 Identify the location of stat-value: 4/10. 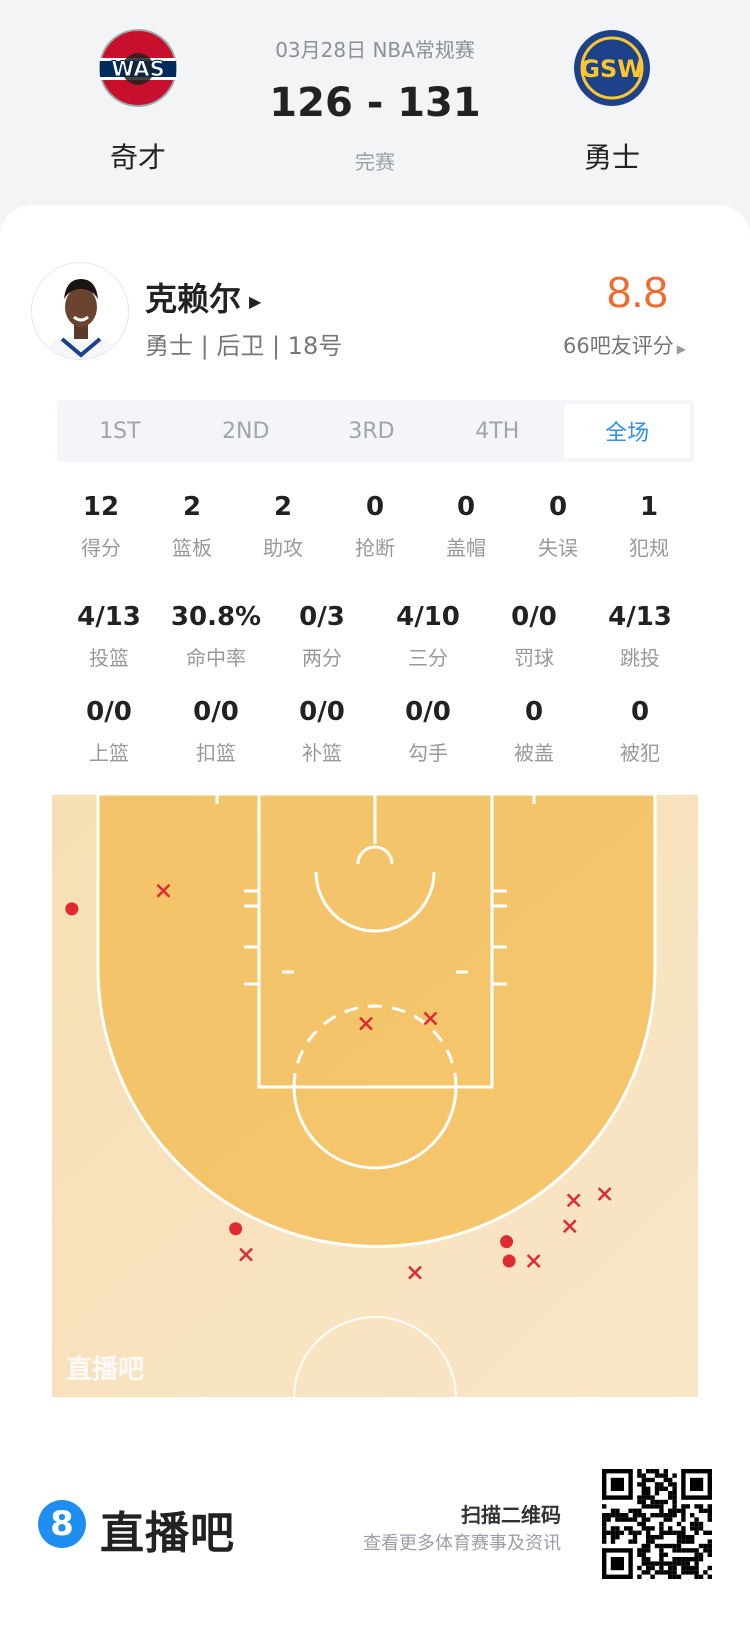
(428, 617).